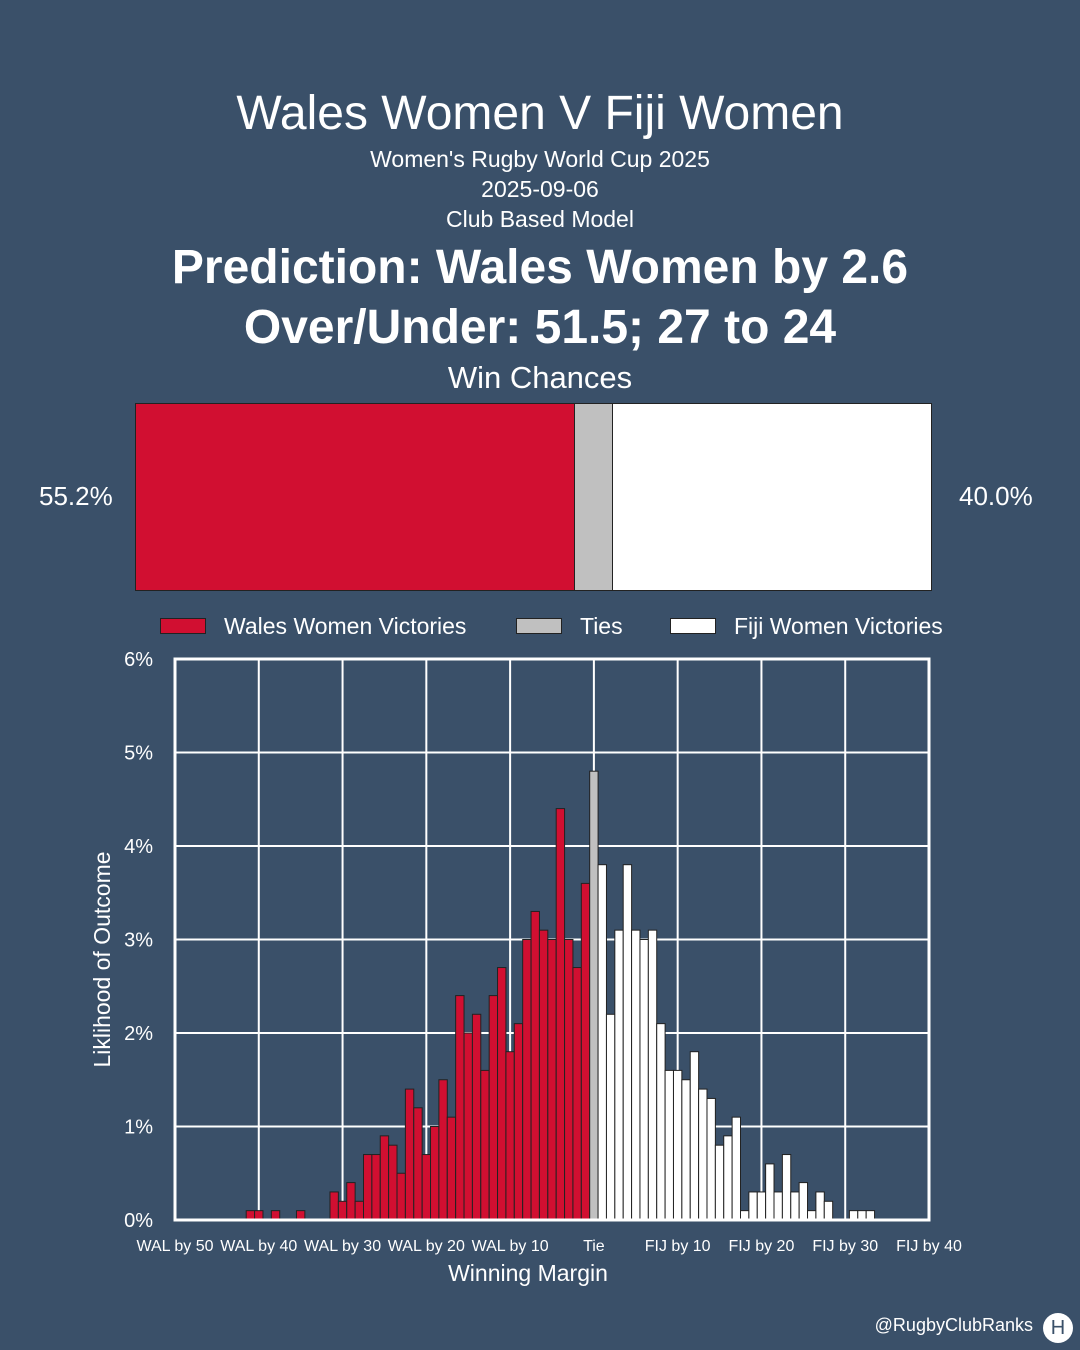 Image resolution: width=1080 pixels, height=1350 pixels. I want to click on match-date: 2025-09-06, so click(540, 189).